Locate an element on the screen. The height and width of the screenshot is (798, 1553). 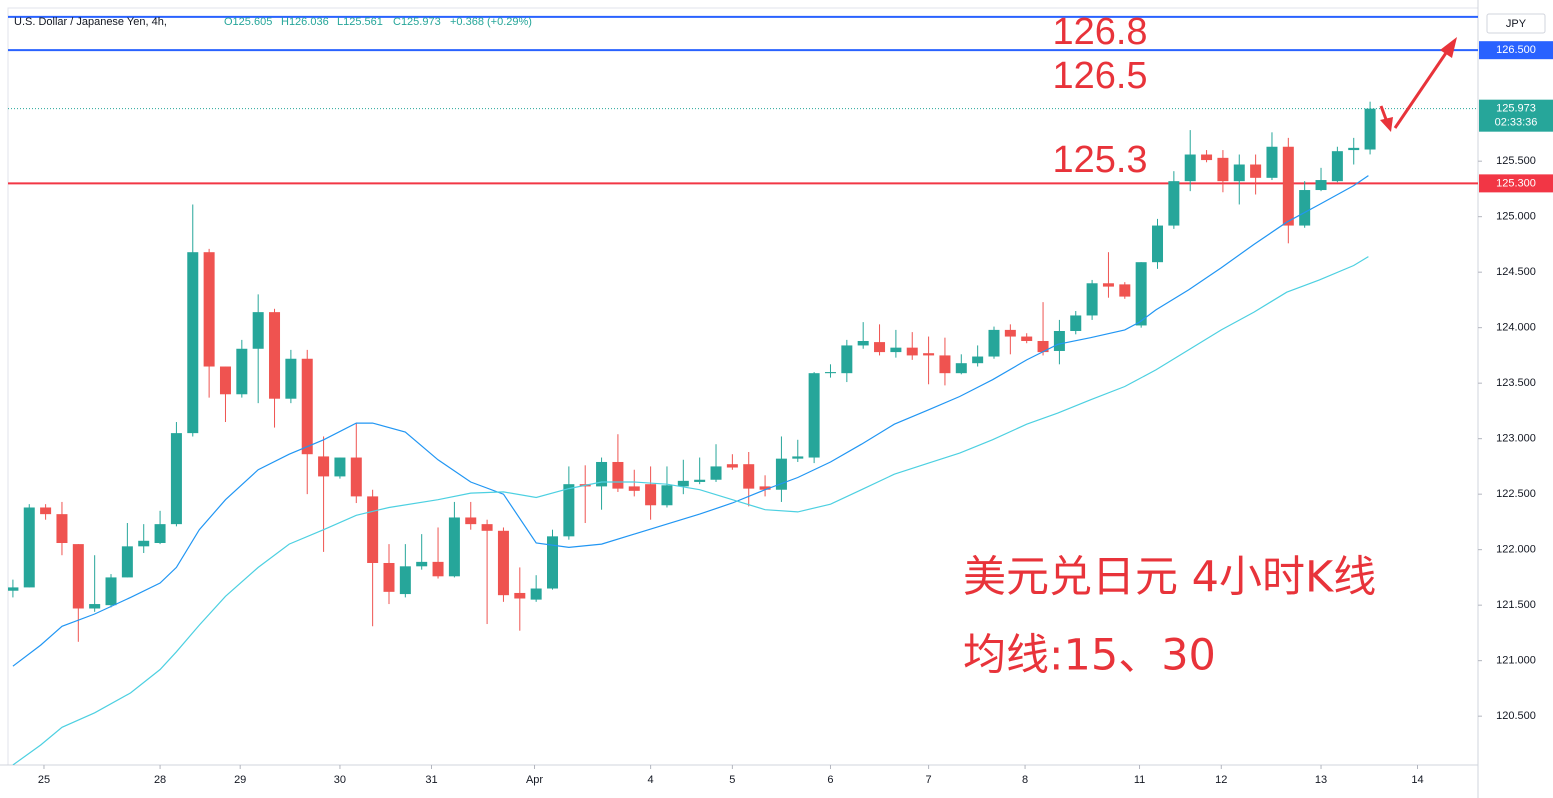
x-tick-label: 7 is located at coordinates (929, 780).